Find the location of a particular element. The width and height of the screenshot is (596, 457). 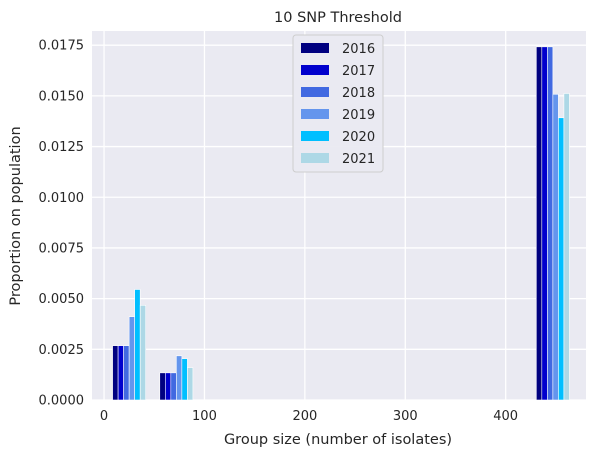

y-tick-label: 0.0150 is located at coordinates (62, 96).